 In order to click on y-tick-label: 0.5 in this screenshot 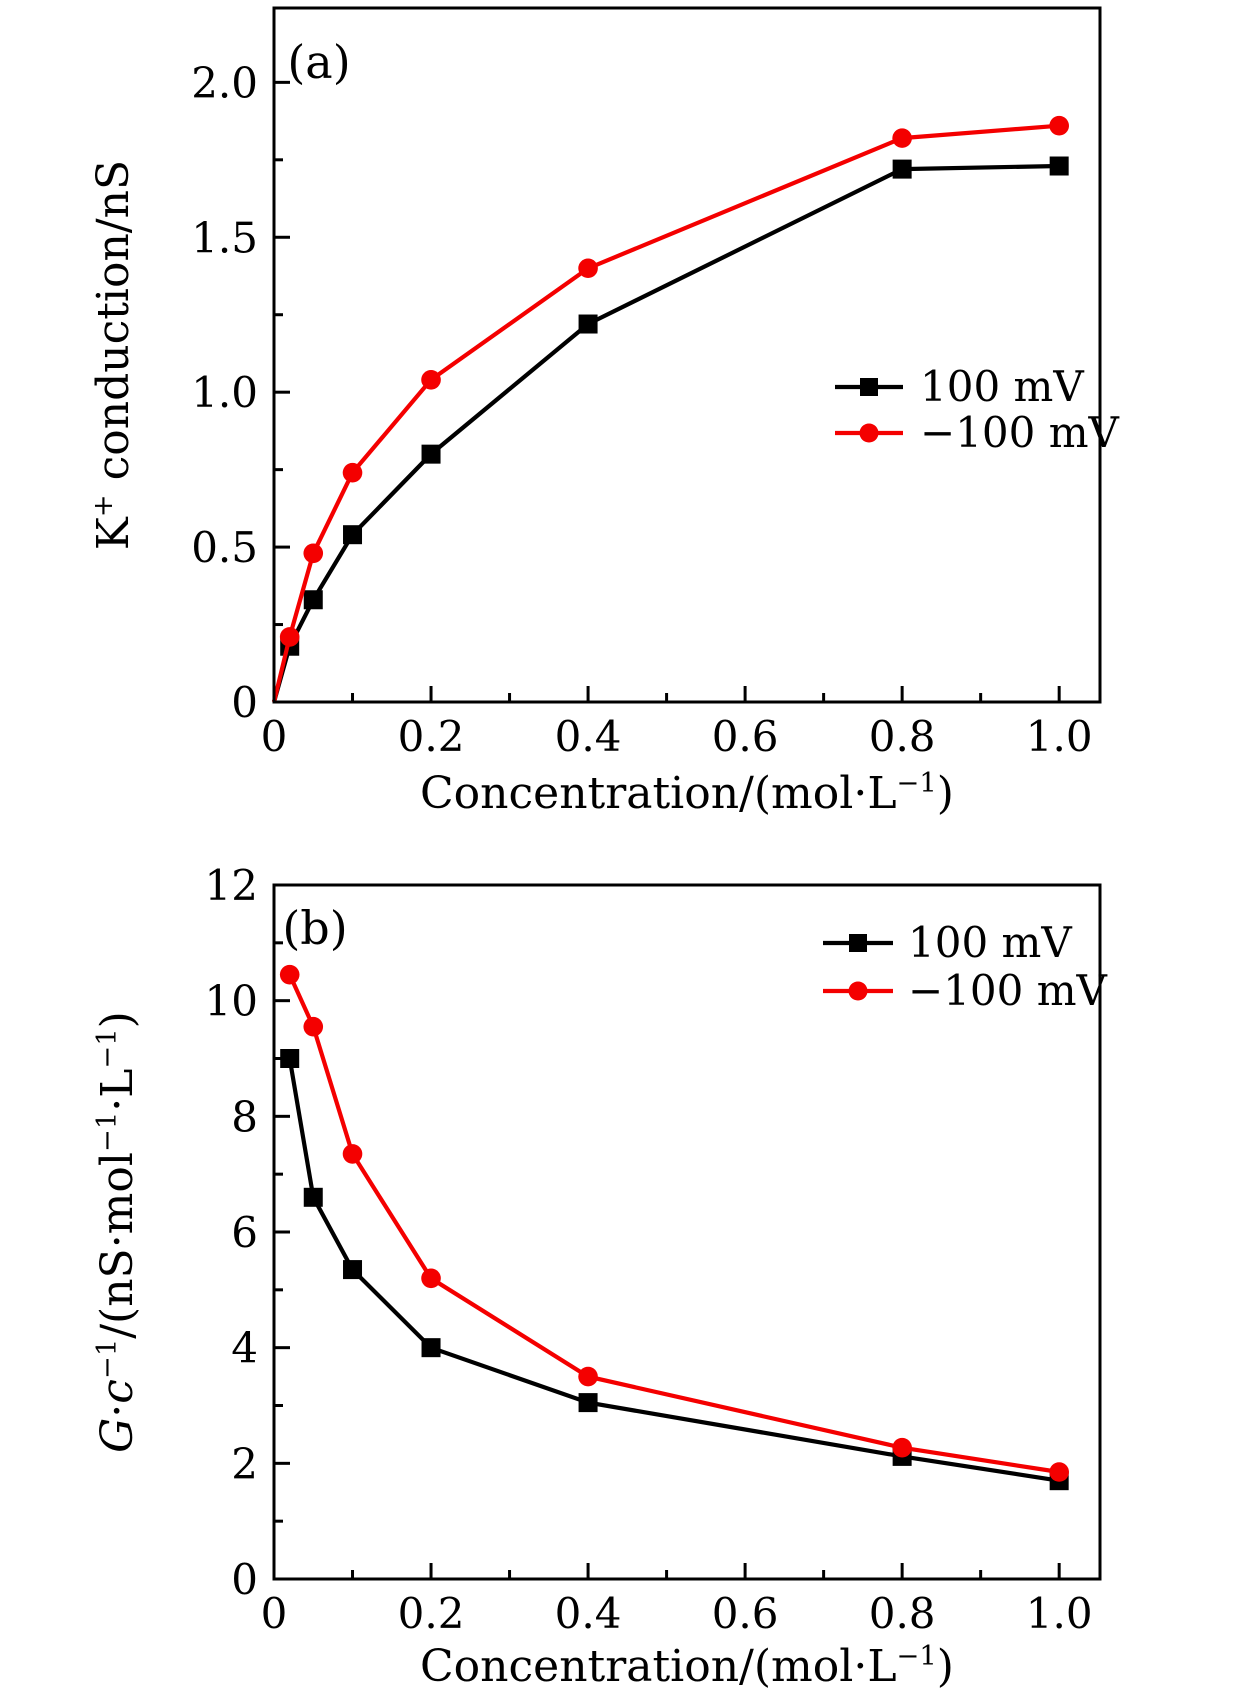, I will do `click(224, 547)`.